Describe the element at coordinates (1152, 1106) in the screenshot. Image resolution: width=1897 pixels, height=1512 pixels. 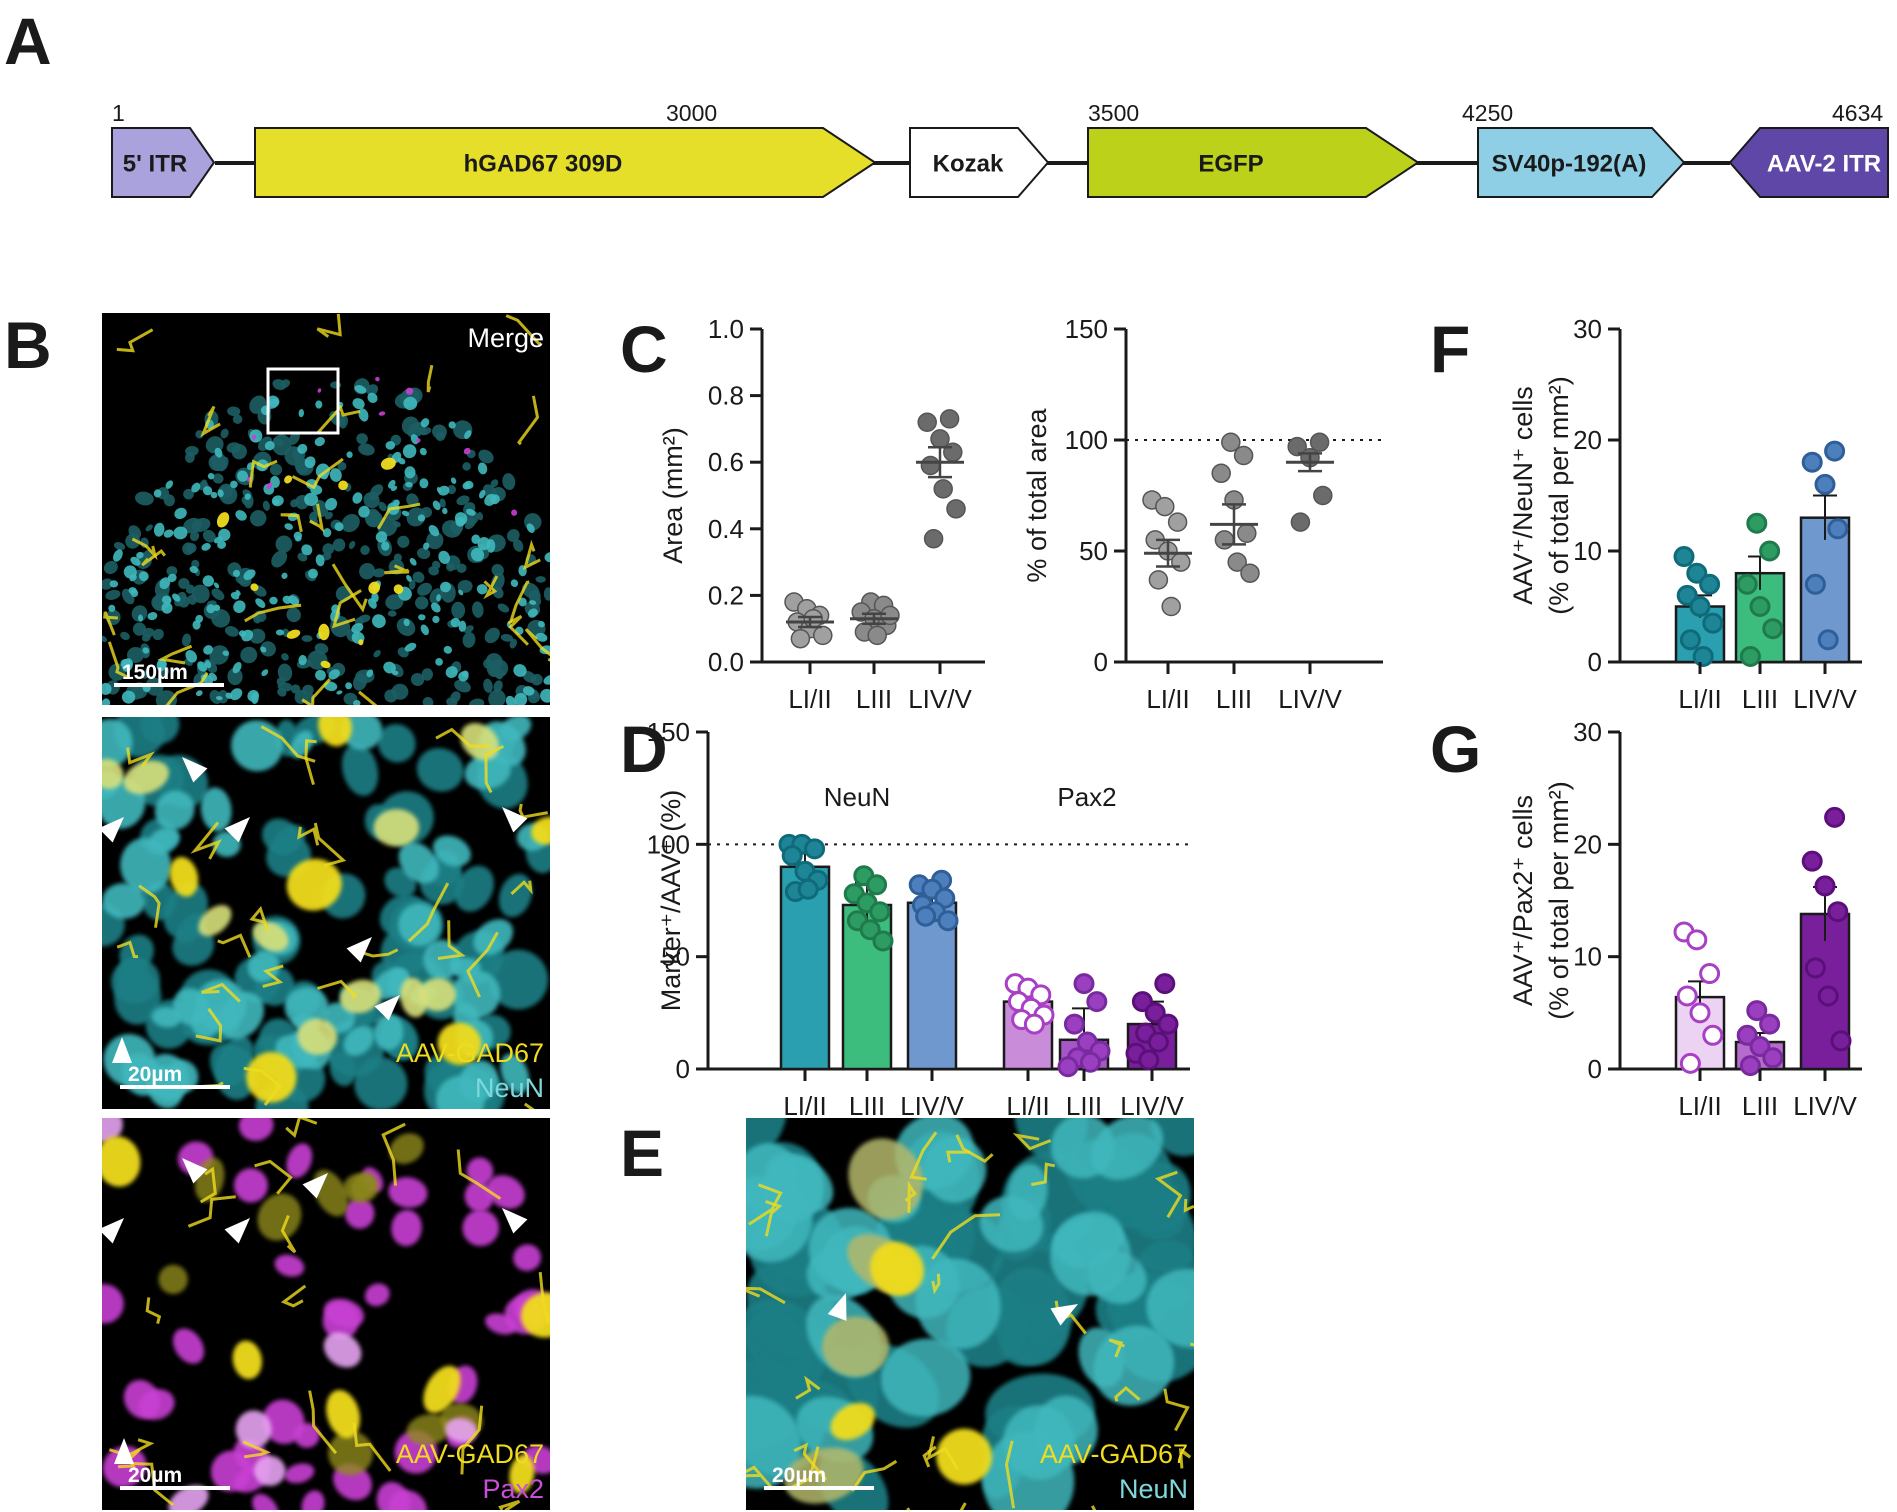
I see `x-tick-label: LIV/V` at that location.